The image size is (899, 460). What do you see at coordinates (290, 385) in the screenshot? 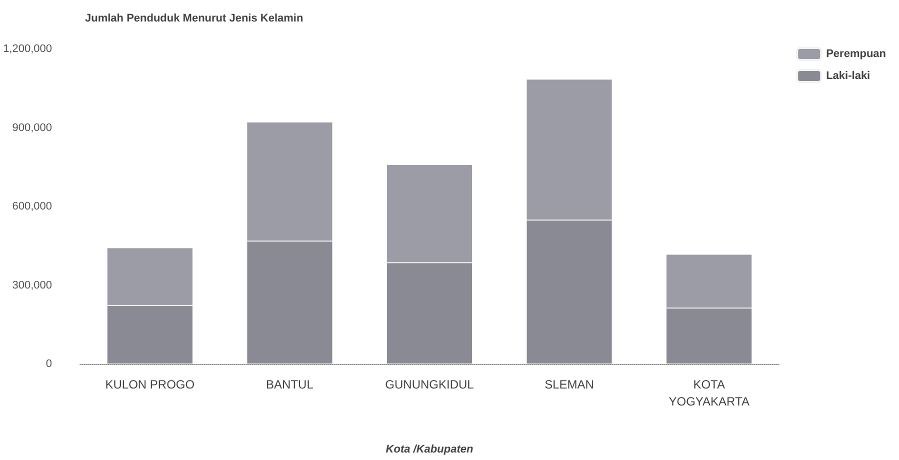
I see `x-tick-label: BANTUL` at bounding box center [290, 385].